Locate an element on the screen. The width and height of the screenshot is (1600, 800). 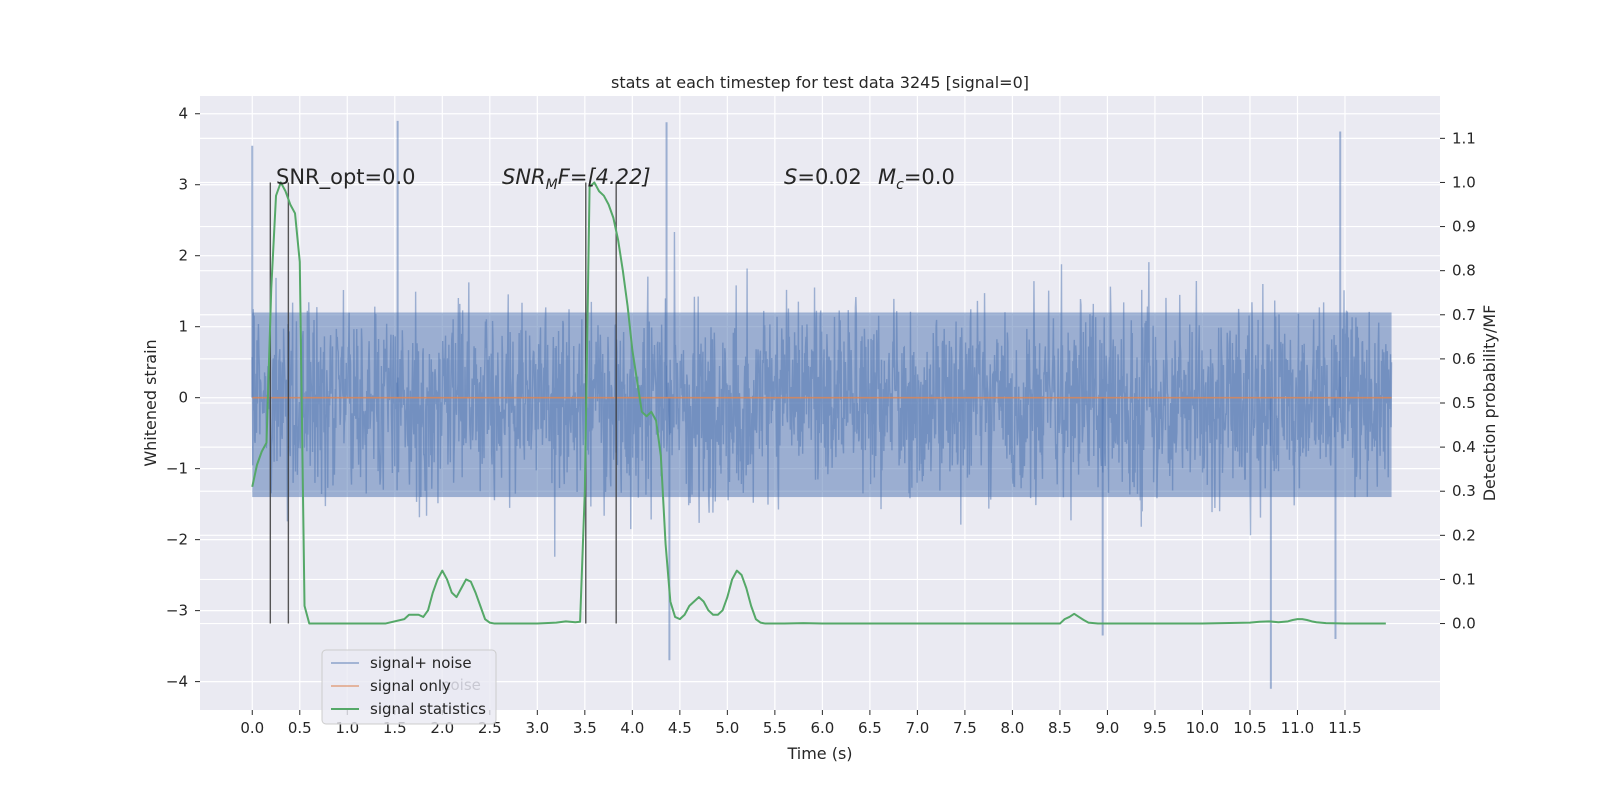
y-tick-label: 1 is located at coordinates (183, 327).